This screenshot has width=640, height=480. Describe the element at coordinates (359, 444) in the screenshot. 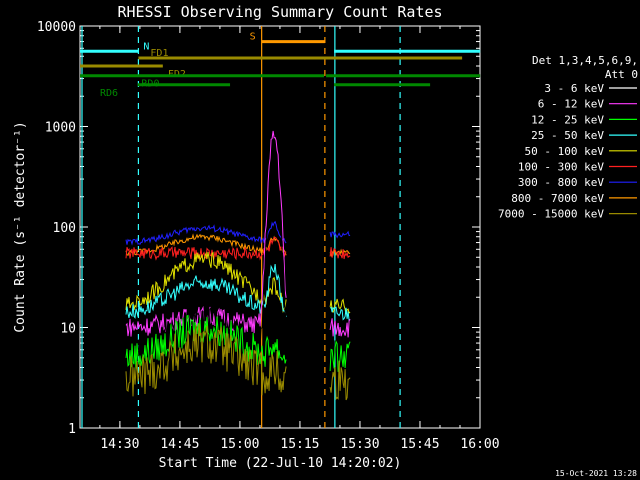

I see `x-tick-label: 15:30` at that location.